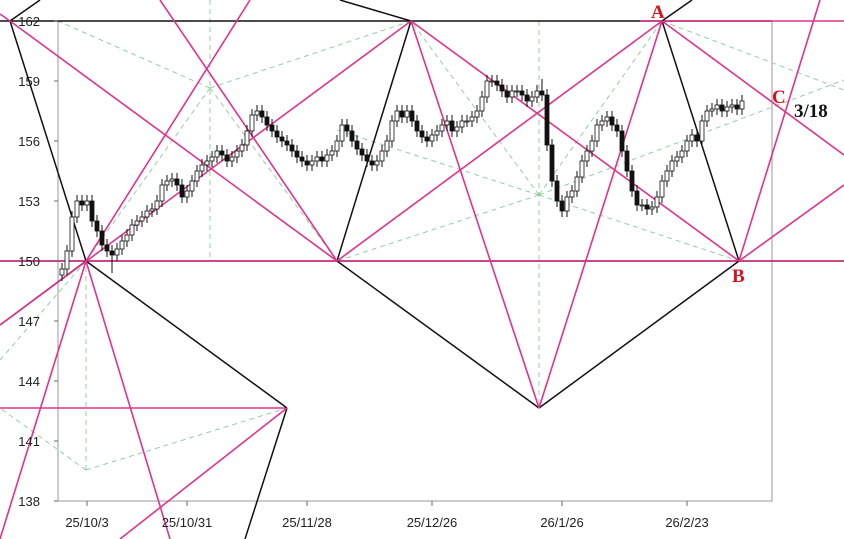 The width and height of the screenshot is (844, 539). Describe the element at coordinates (658, 12) in the screenshot. I see `annotation: A` at that location.